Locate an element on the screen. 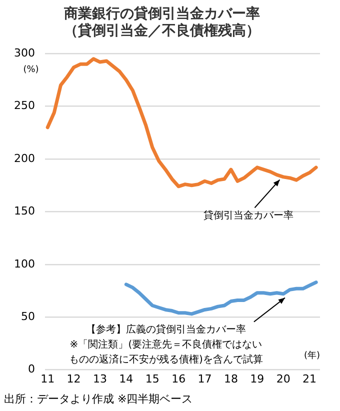  text: 出所：データより作成 ※四半期ベース is located at coordinates (98, 399).